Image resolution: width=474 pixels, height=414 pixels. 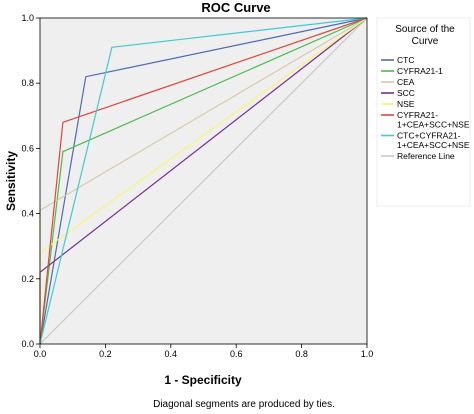 I want to click on y-tick-label: 0.0, so click(x=27, y=344).